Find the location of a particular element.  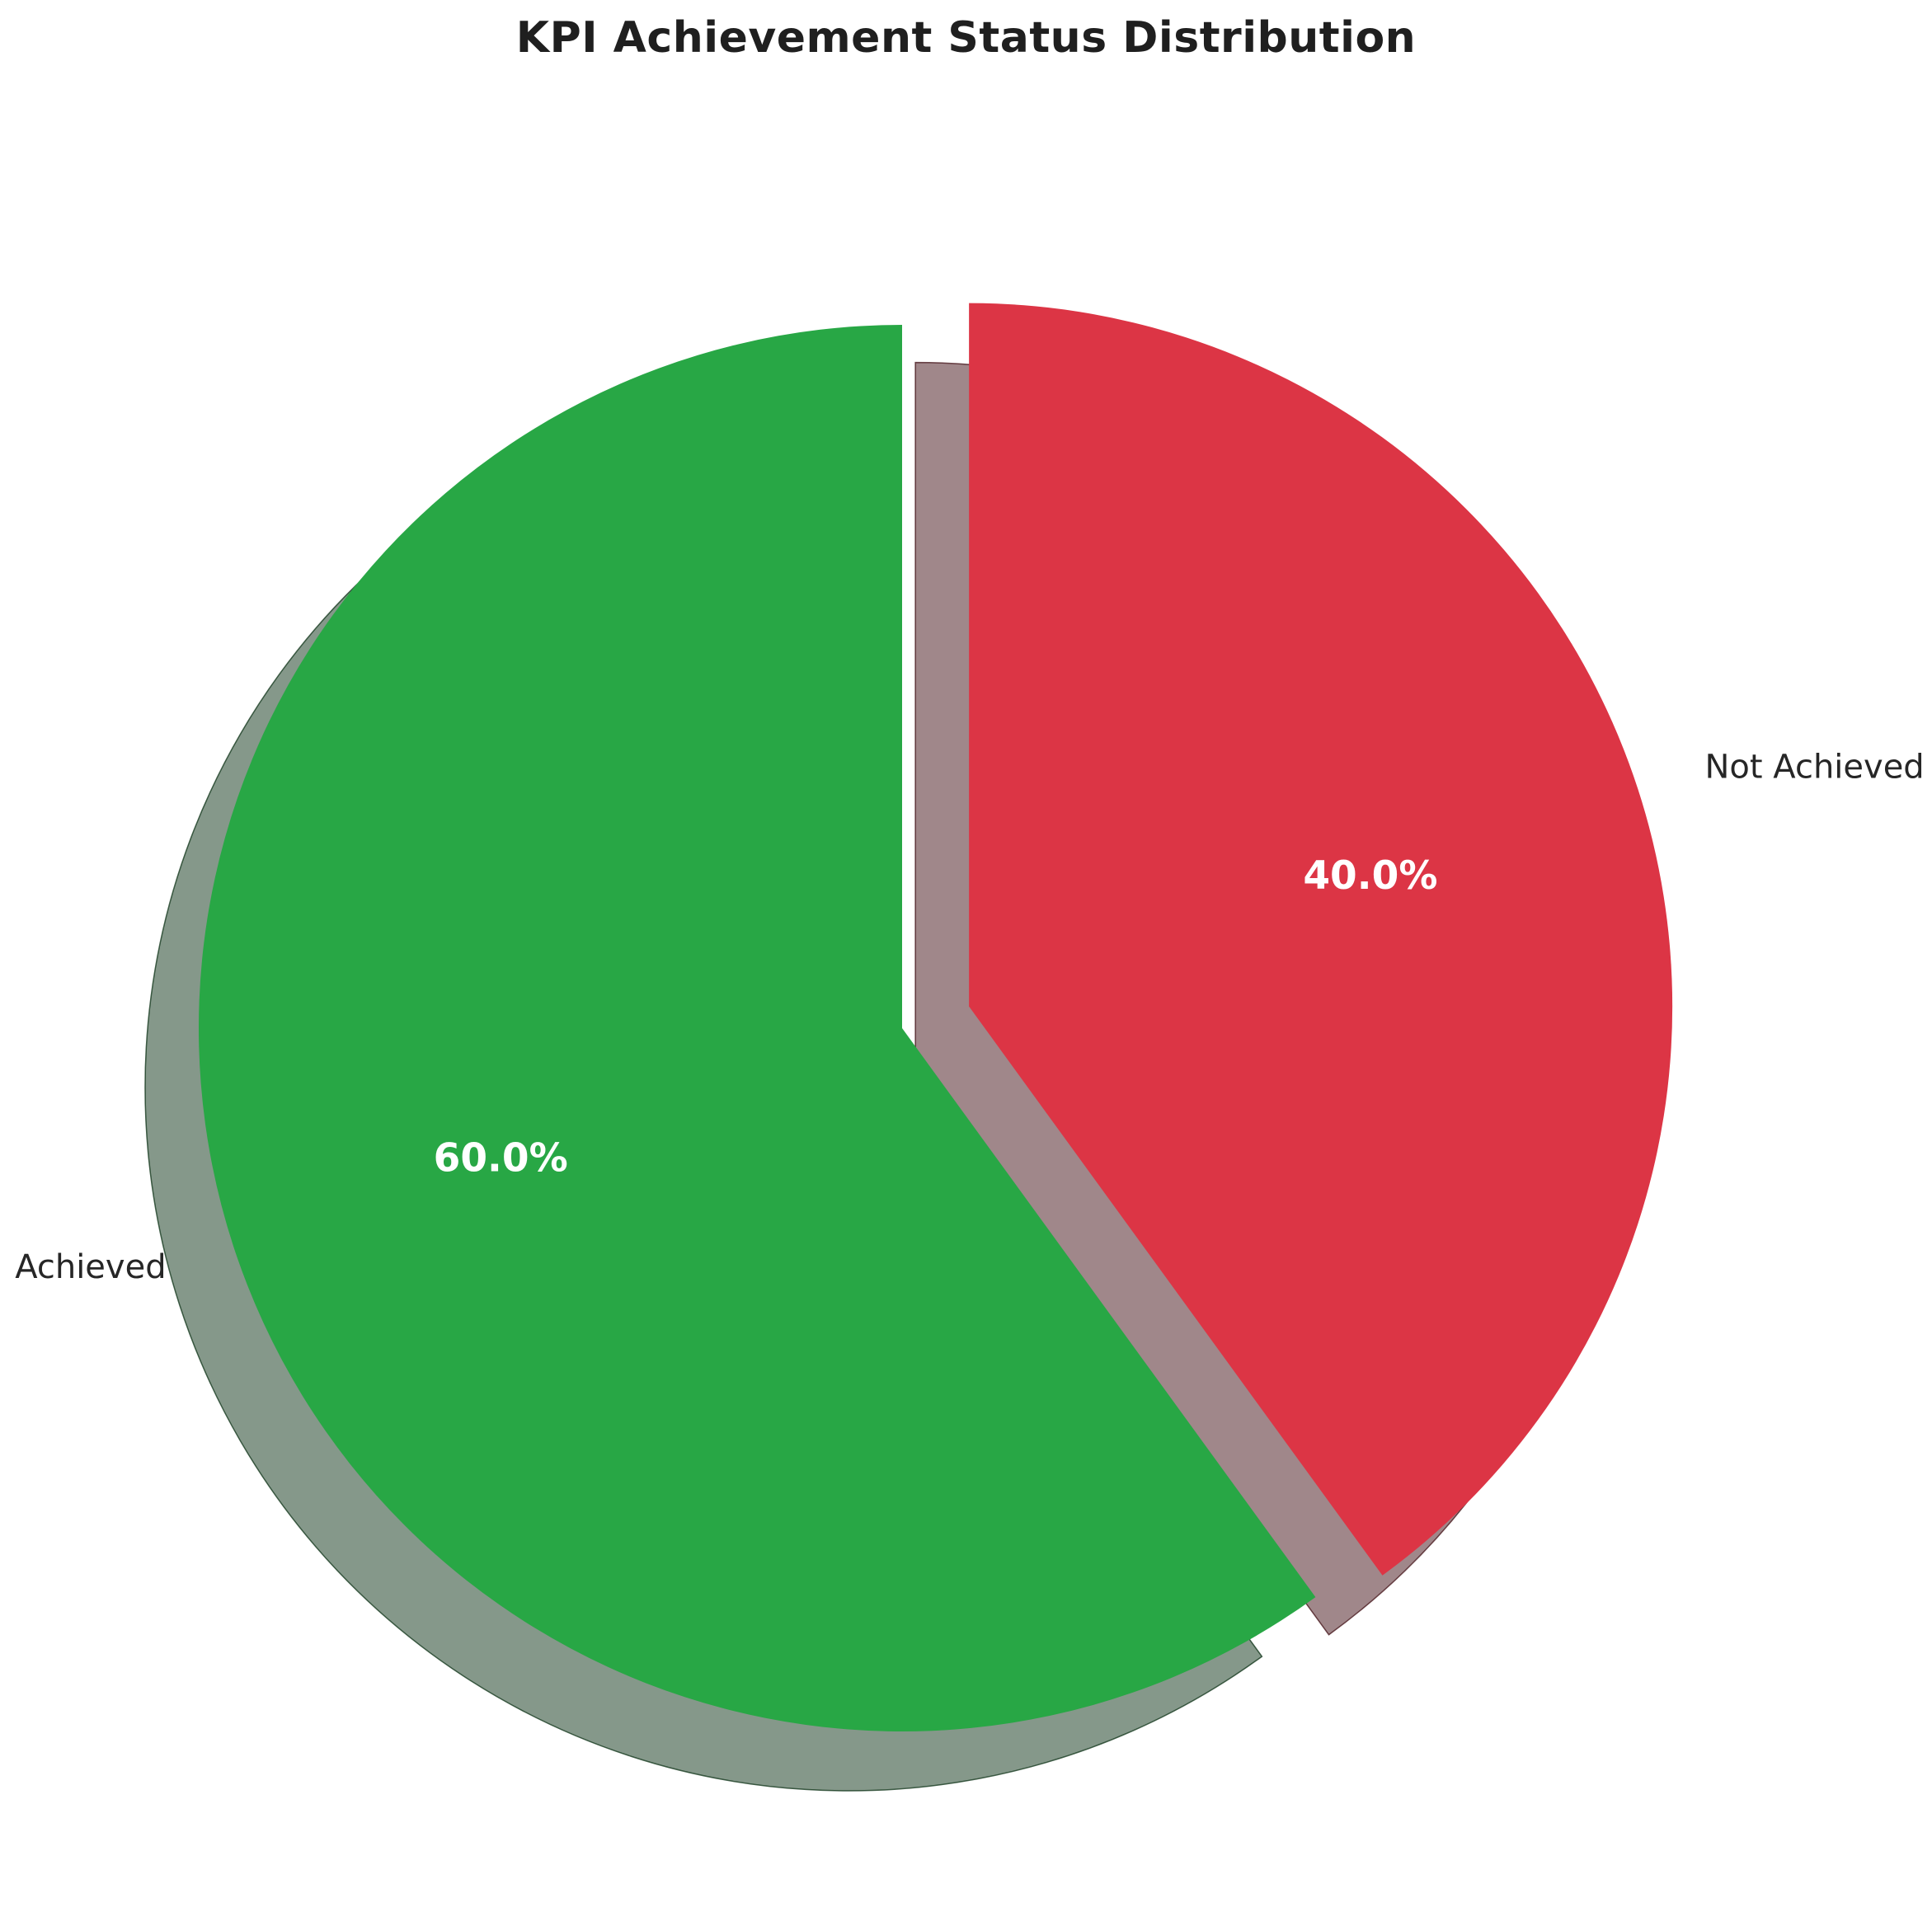

slice-label-not-achieved: Not Achieved is located at coordinates (1815, 768).